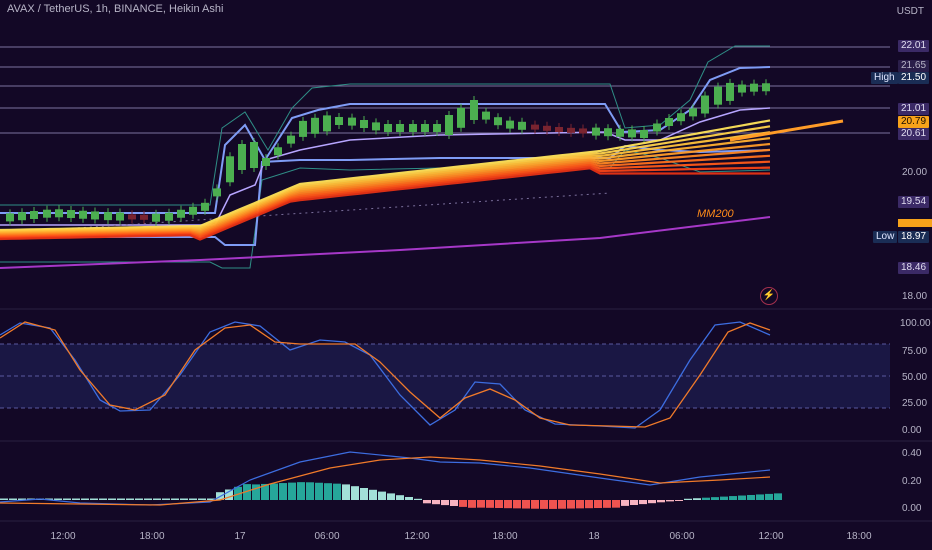 The width and height of the screenshot is (932, 550). I want to click on price-tag-band-mid: 21.01, so click(914, 109).